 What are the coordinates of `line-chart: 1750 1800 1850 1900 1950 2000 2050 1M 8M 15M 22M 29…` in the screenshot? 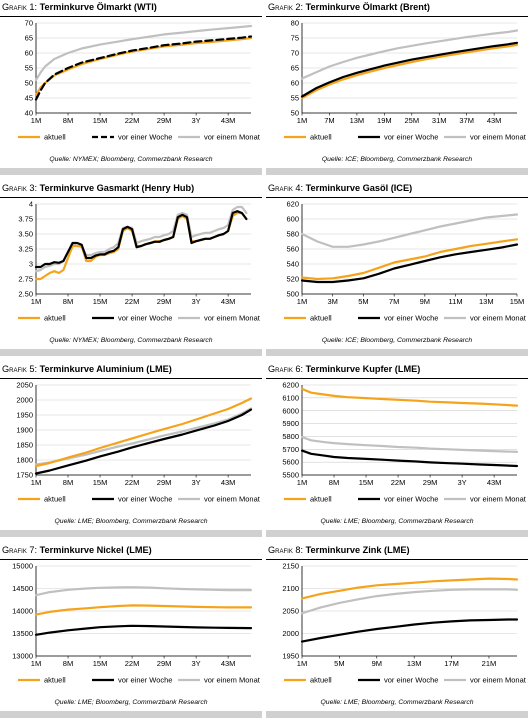 It's located at (138, 442).